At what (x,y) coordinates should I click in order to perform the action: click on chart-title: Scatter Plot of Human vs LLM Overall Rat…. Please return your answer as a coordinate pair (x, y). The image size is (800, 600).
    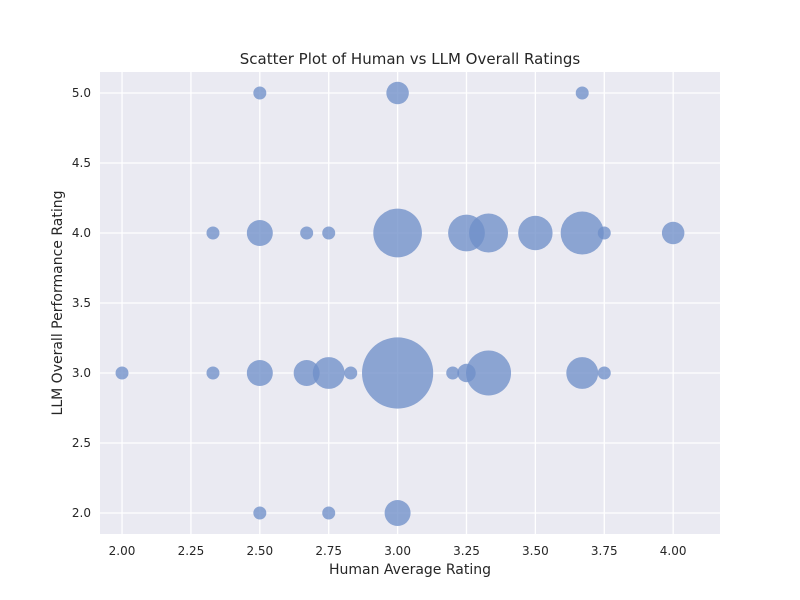
    Looking at the image, I should click on (410, 59).